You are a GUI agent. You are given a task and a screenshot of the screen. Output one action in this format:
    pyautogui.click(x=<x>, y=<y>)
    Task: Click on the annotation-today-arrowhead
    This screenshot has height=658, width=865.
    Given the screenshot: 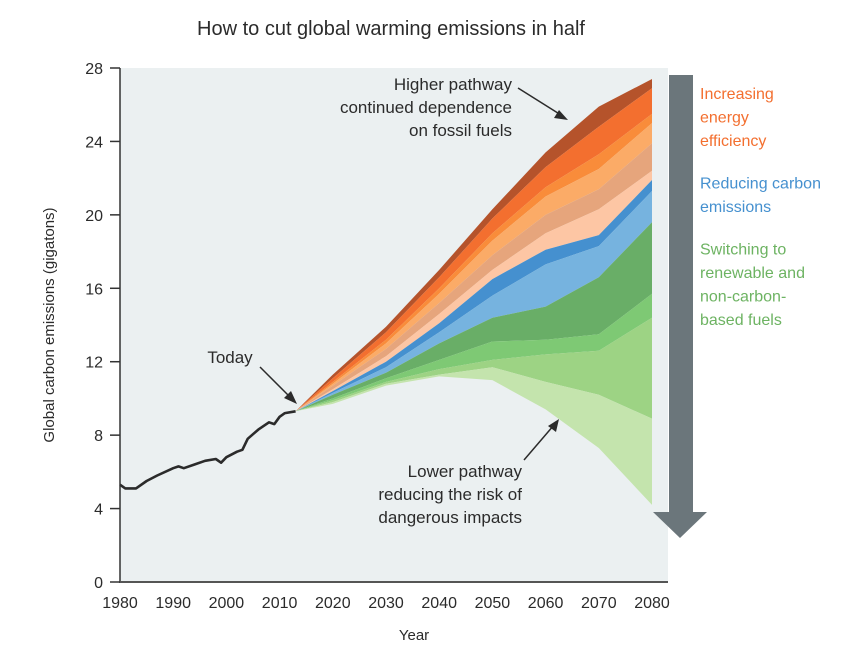 What is the action you would take?
    pyautogui.click(x=290, y=397)
    